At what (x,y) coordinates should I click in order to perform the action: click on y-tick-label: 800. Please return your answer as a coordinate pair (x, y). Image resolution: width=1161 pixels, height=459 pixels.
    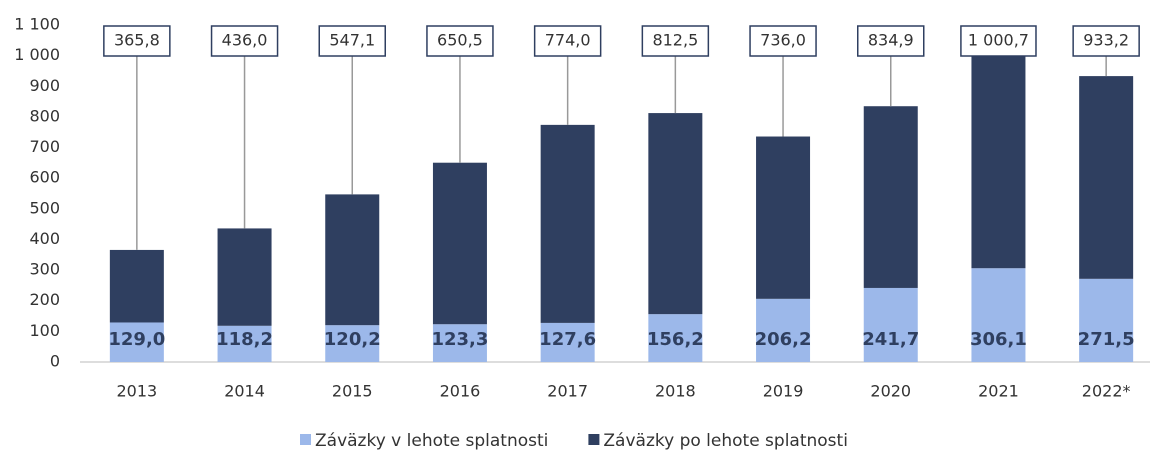
    Looking at the image, I should click on (44, 115).